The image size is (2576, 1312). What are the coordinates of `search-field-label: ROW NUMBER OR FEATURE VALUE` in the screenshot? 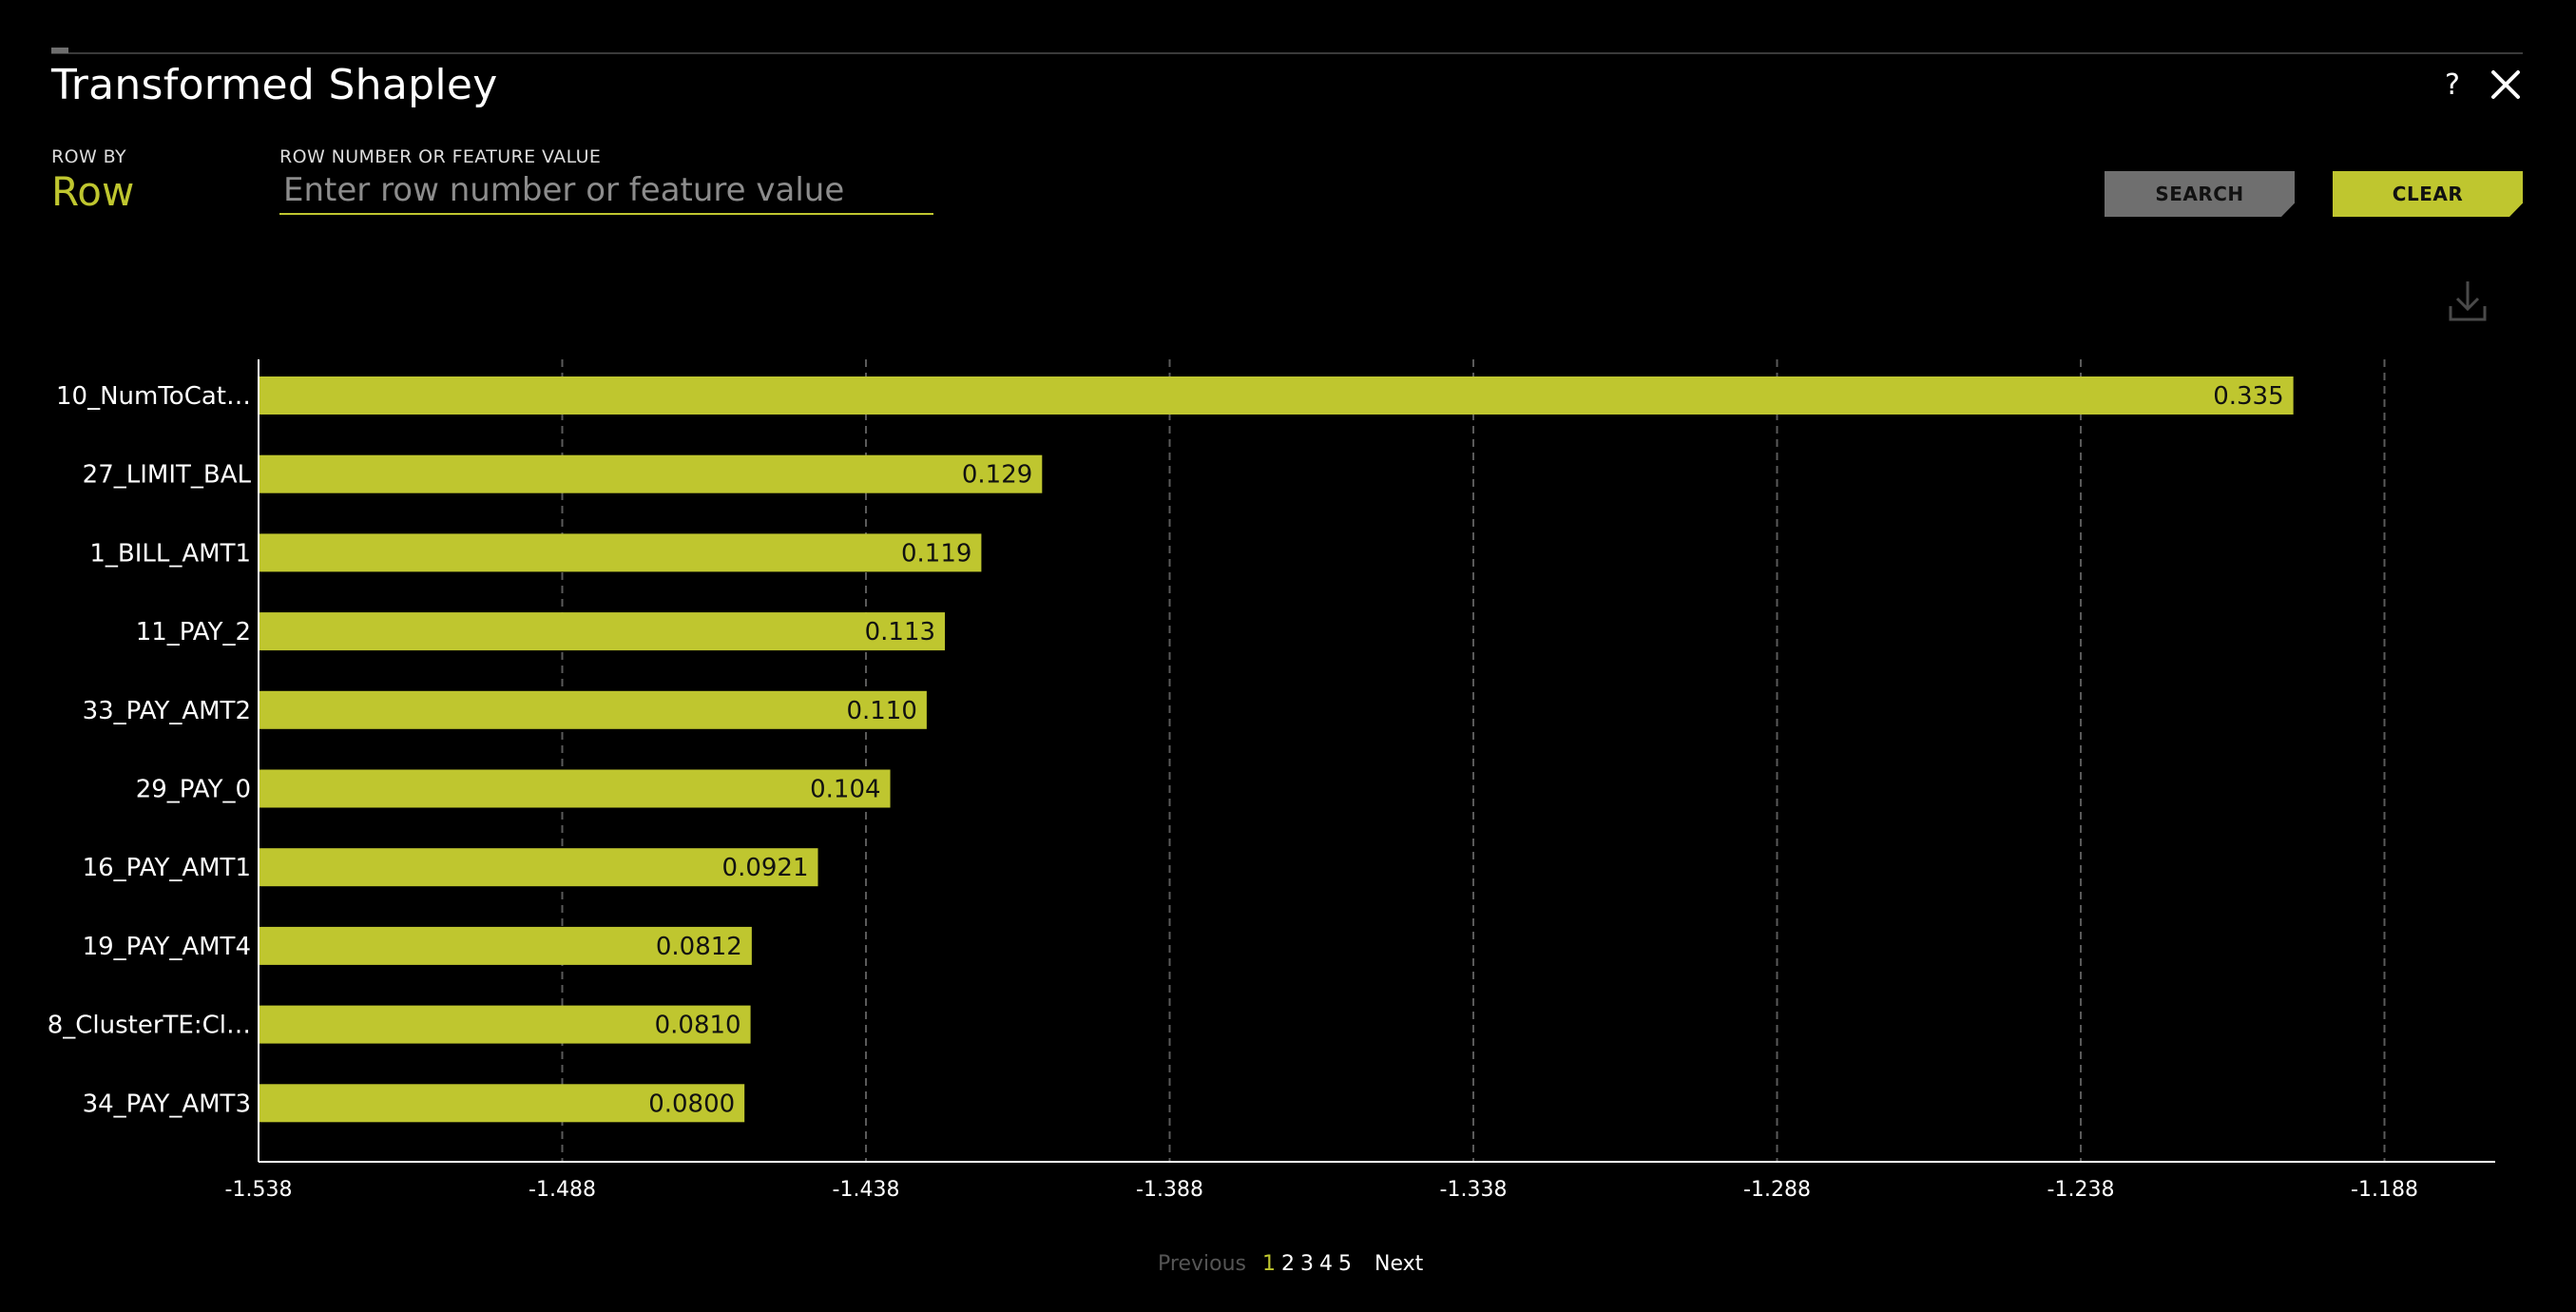 It's located at (441, 156).